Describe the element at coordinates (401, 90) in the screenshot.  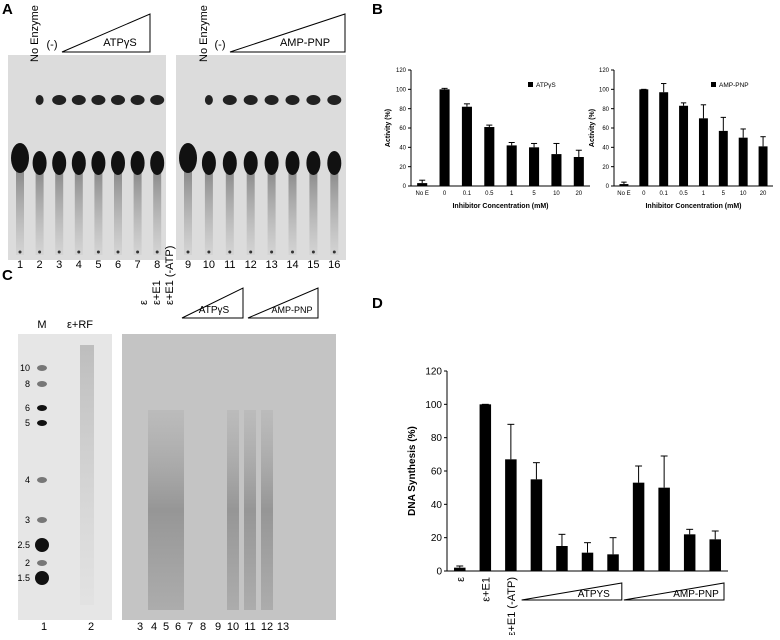
I see `y-tick-label: 100` at that location.